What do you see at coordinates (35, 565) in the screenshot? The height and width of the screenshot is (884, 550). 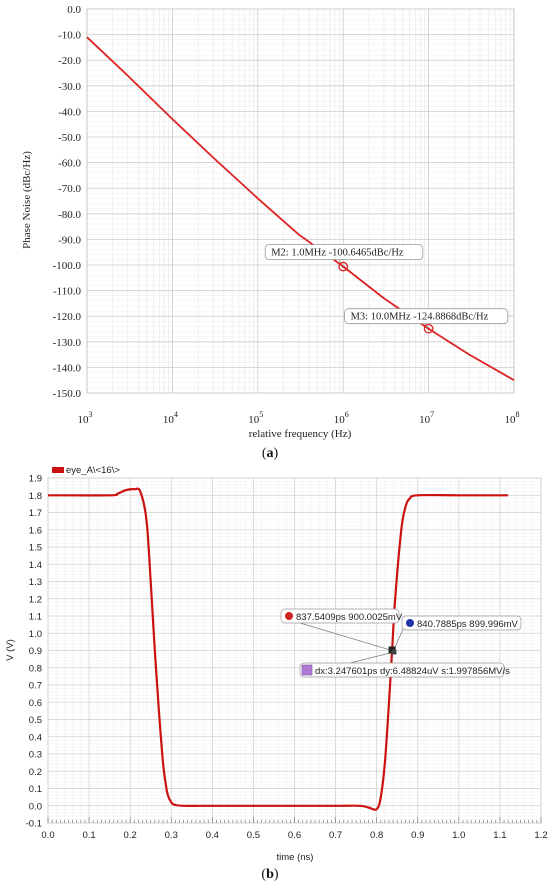 I see `y-tick-label: 1.4` at bounding box center [35, 565].